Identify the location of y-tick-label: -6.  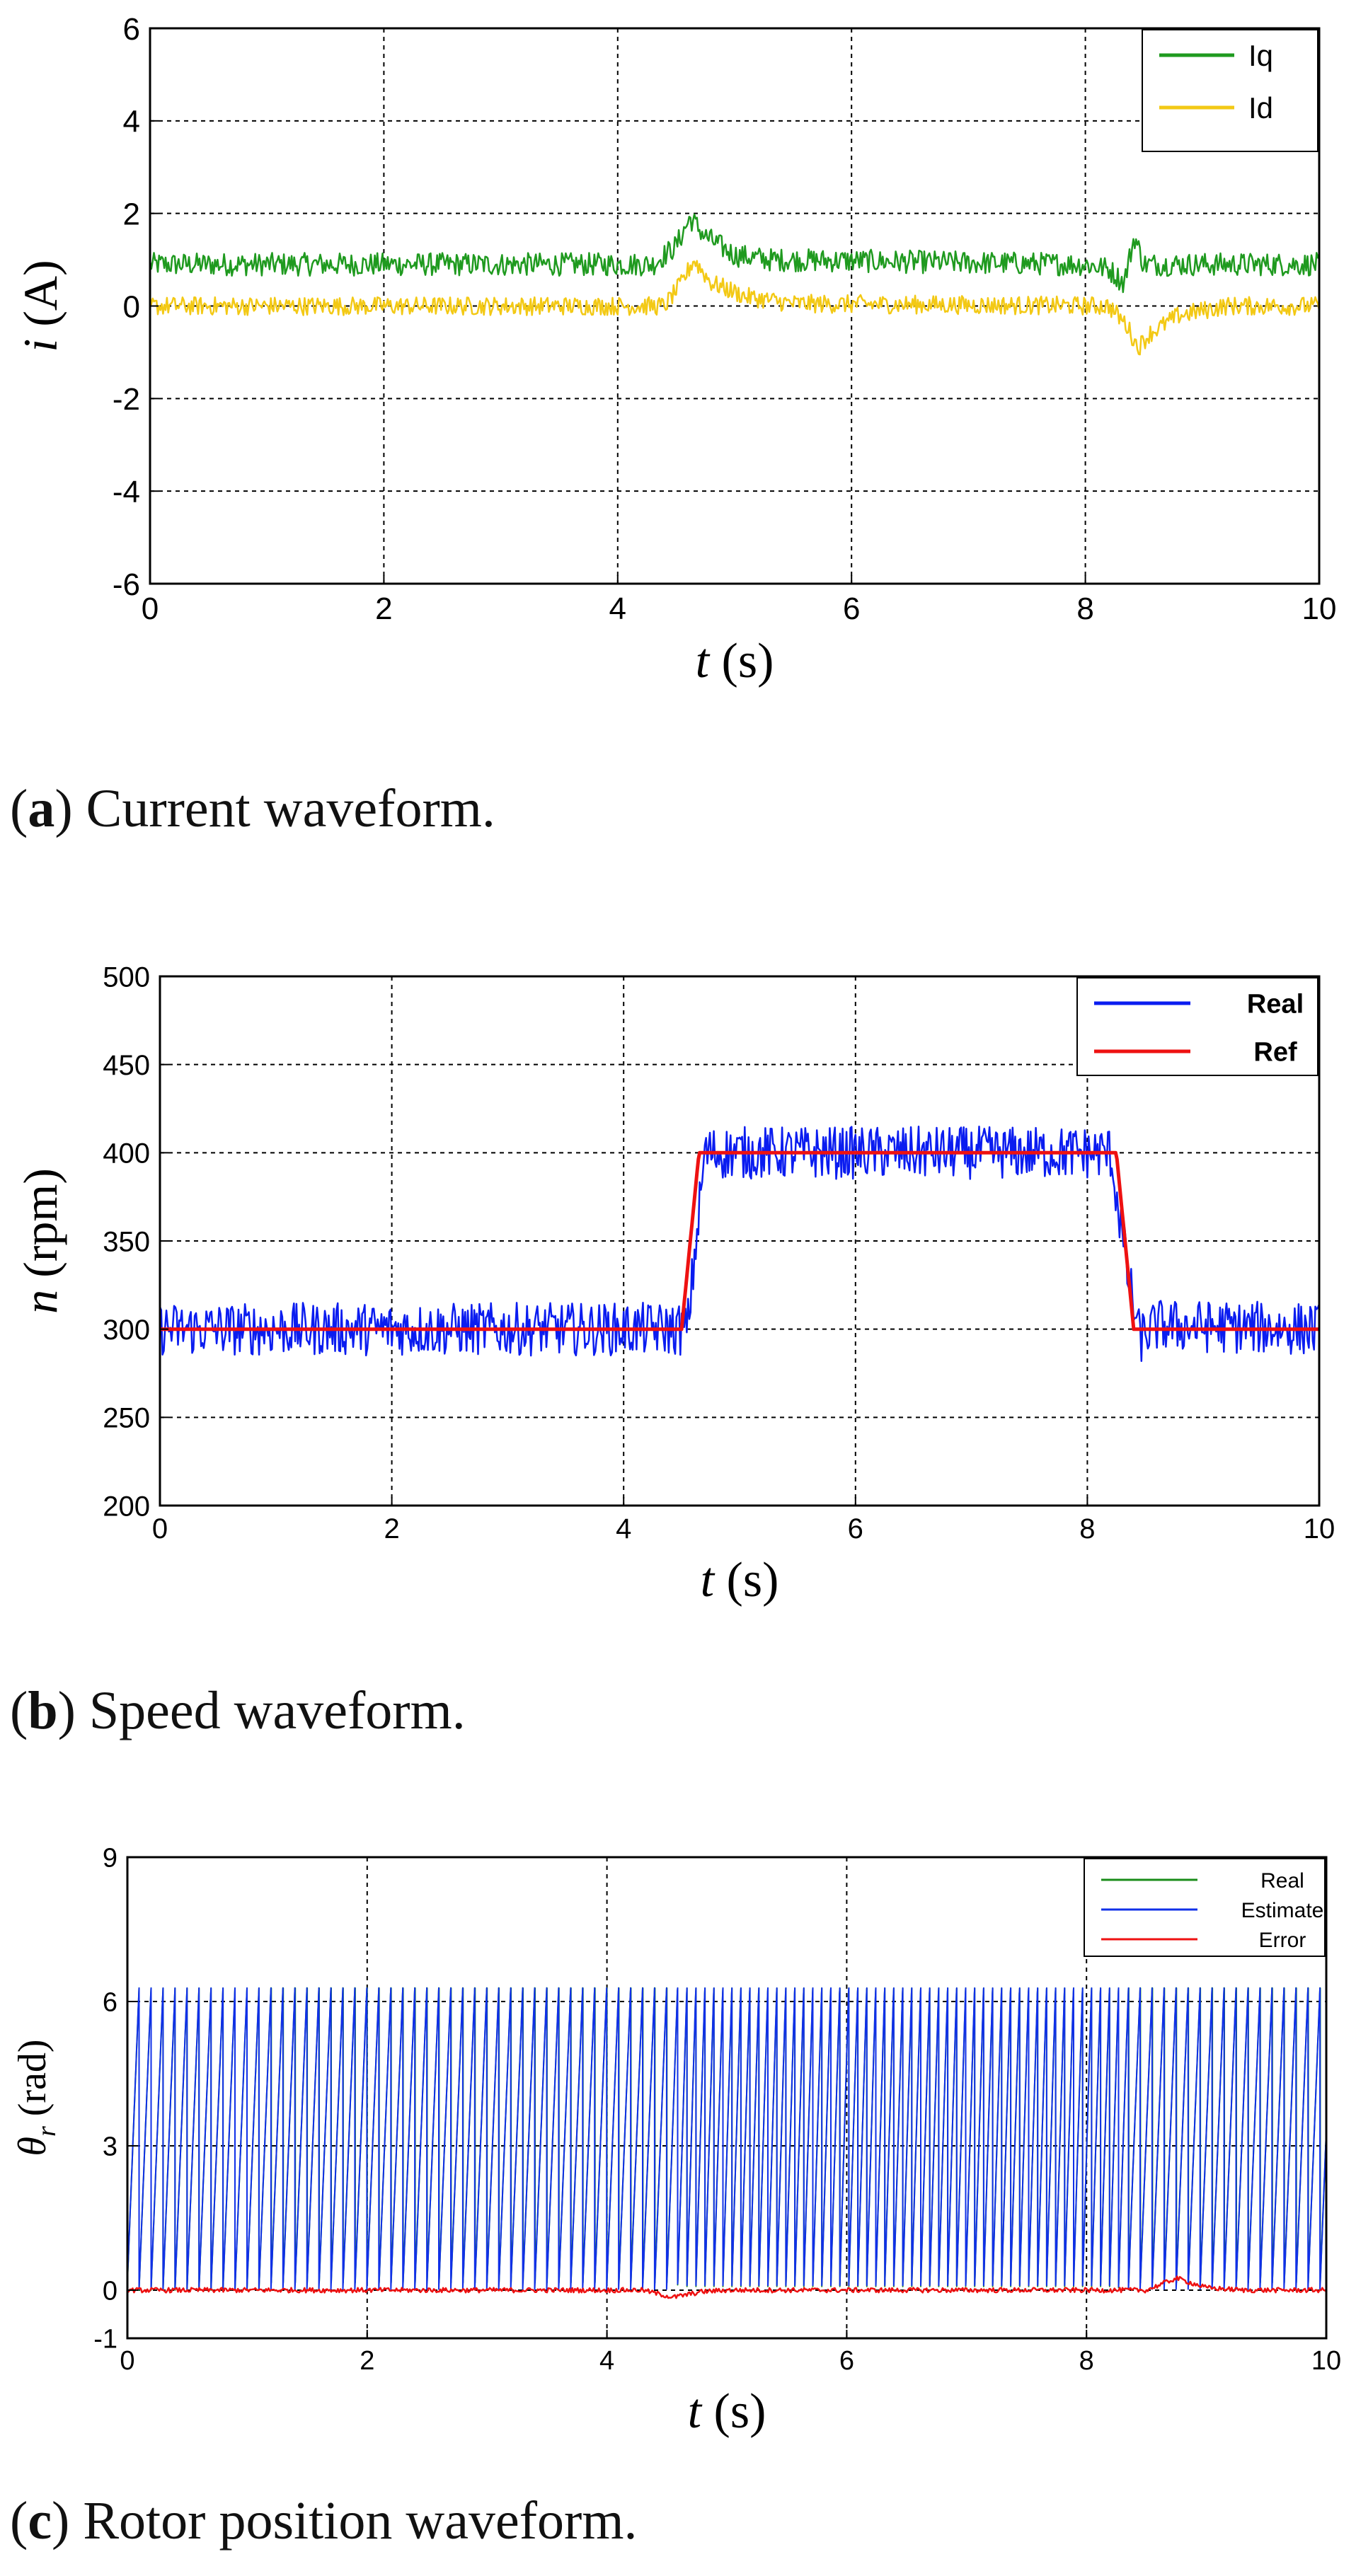
(126, 584).